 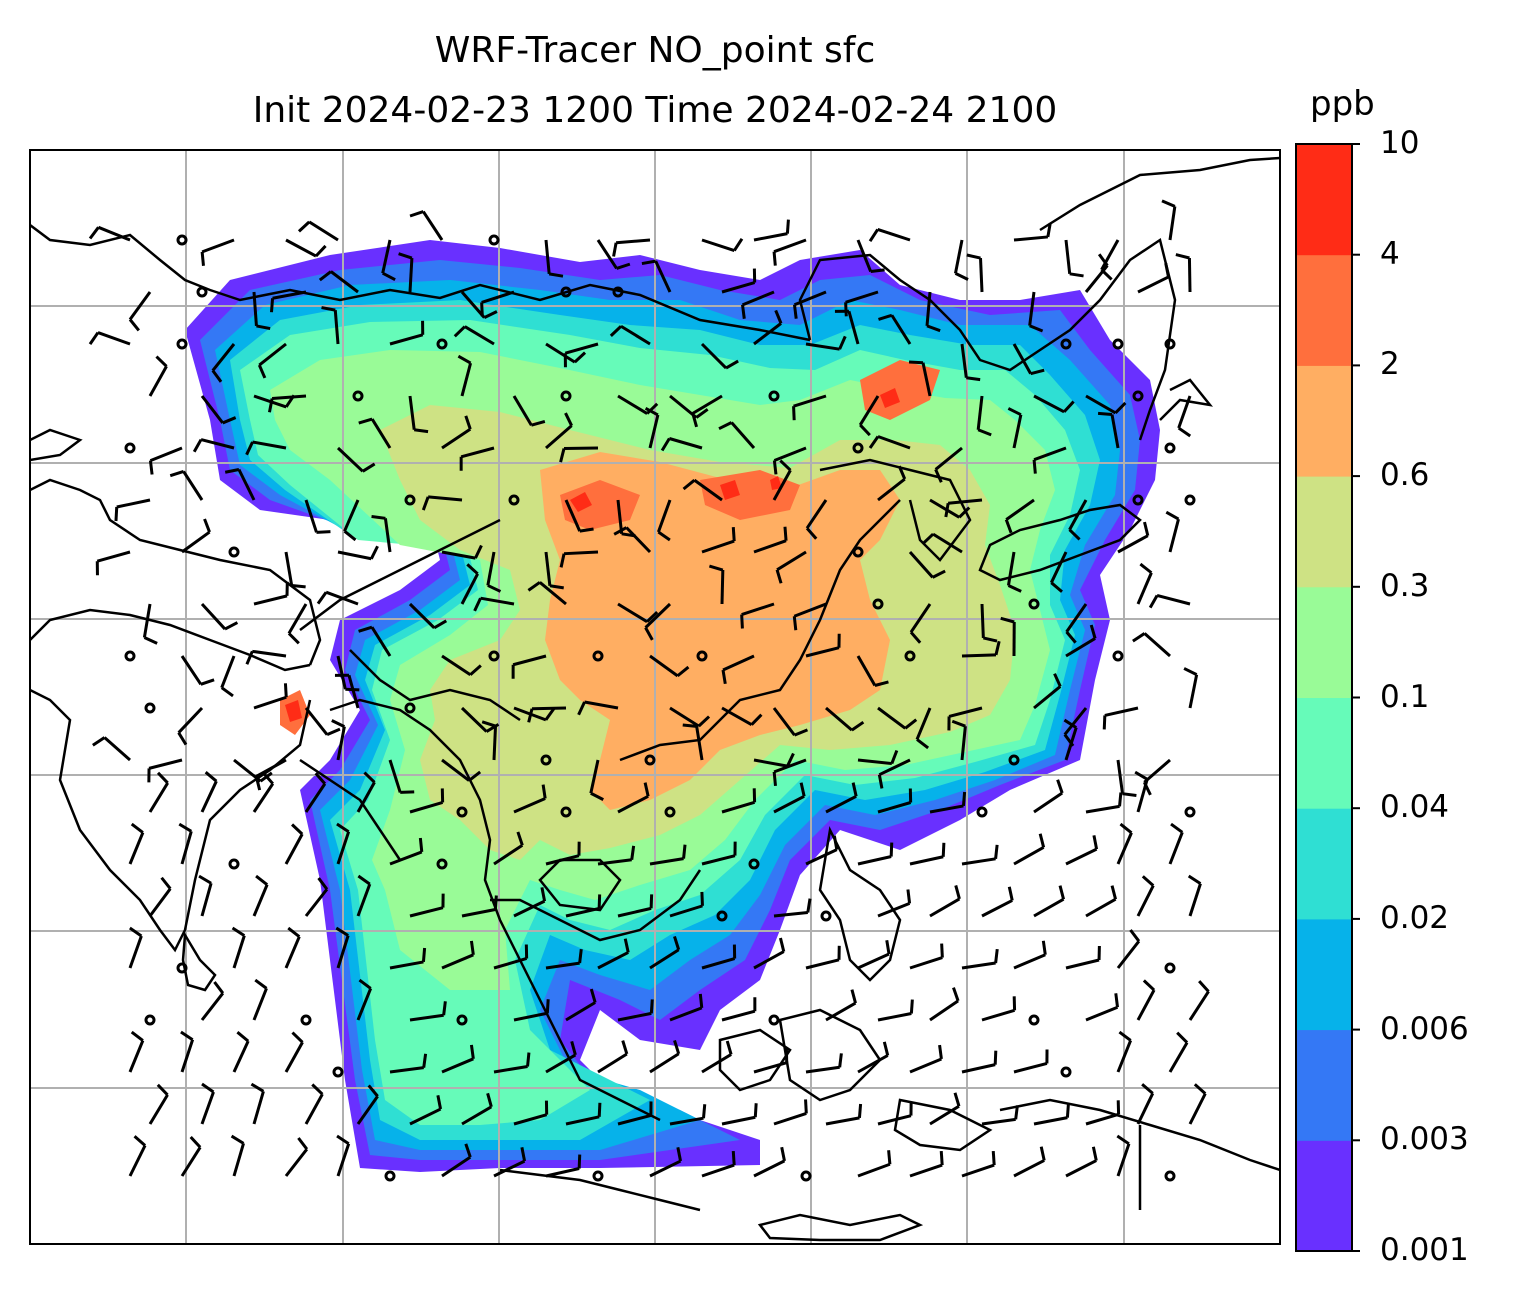 What do you see at coordinates (1424, 1028) in the screenshot?
I see `colorbar-tick-label: 0.006` at bounding box center [1424, 1028].